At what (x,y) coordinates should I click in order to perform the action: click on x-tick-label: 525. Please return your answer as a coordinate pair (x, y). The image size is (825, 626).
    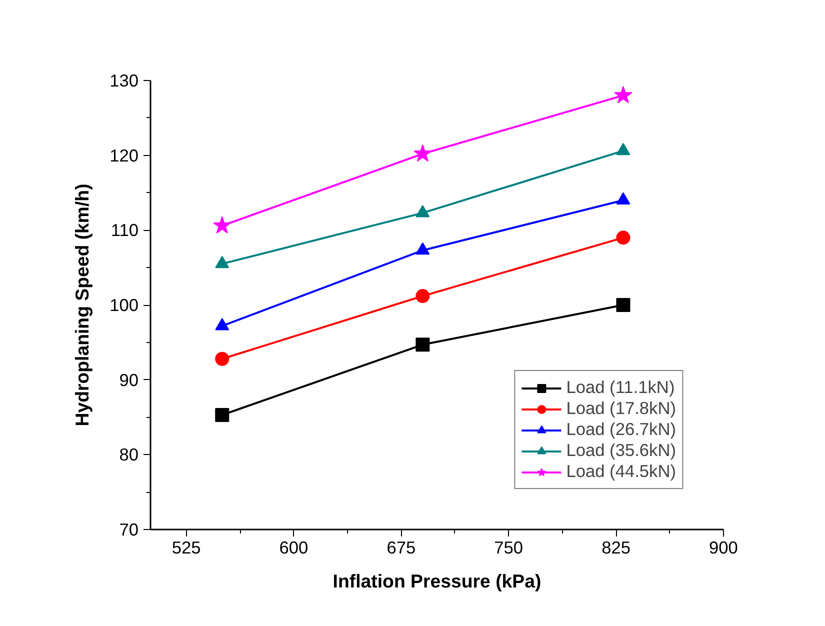
    Looking at the image, I should click on (186, 548).